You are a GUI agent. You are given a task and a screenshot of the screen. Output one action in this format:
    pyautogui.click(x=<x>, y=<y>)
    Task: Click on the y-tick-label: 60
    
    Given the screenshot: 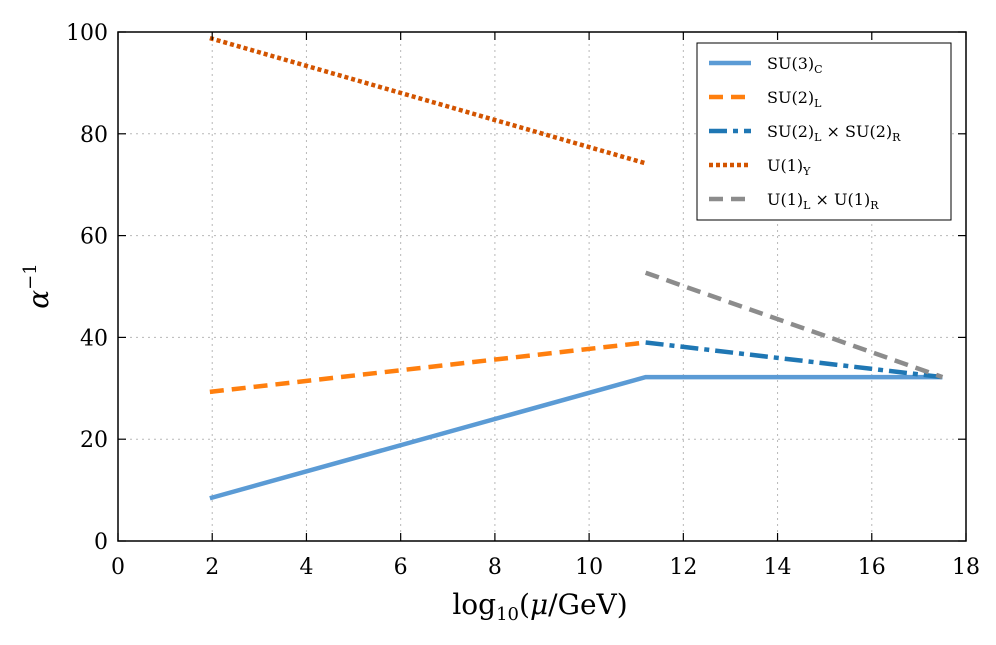 What is the action you would take?
    pyautogui.click(x=94, y=237)
    